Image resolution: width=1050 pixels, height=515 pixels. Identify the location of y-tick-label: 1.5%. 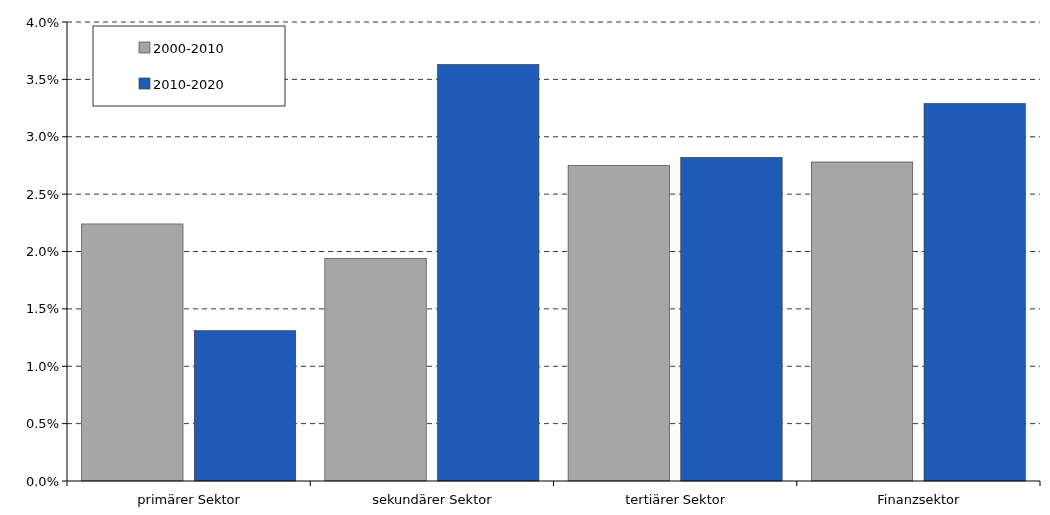
(42, 309).